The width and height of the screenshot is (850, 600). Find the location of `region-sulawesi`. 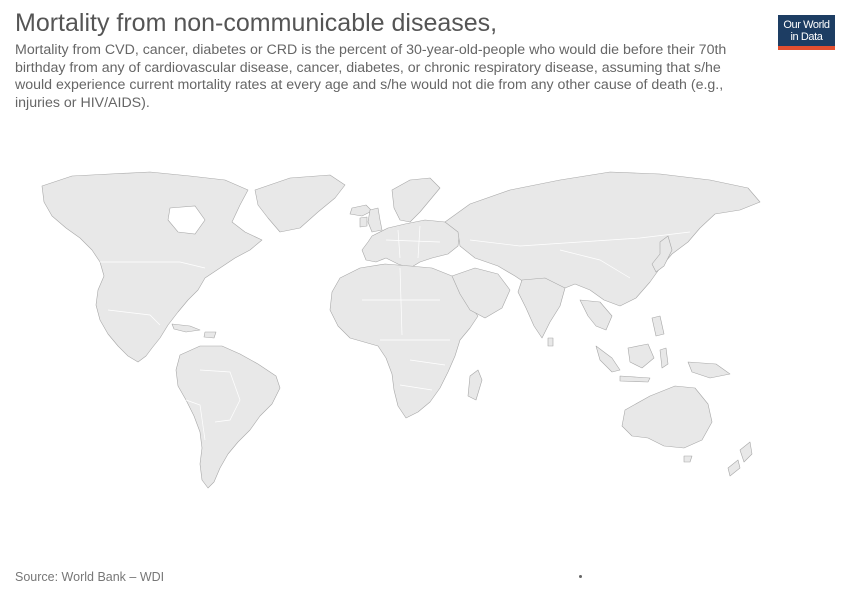

region-sulawesi is located at coordinates (664, 358).